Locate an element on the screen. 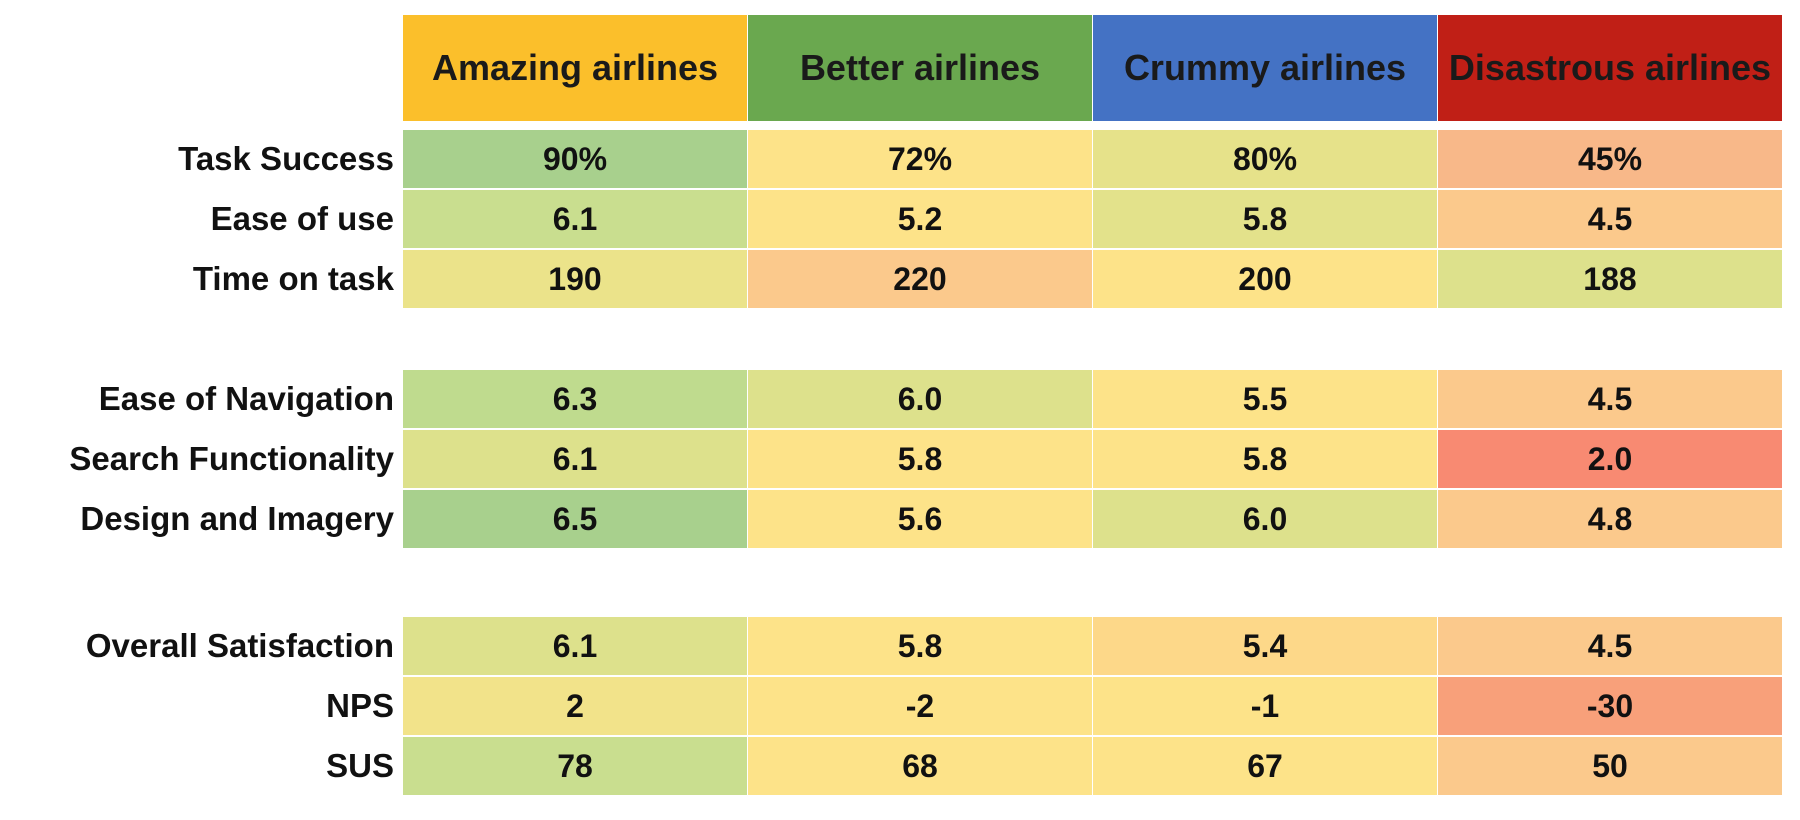  row-label: Time on task is located at coordinates (293, 278).